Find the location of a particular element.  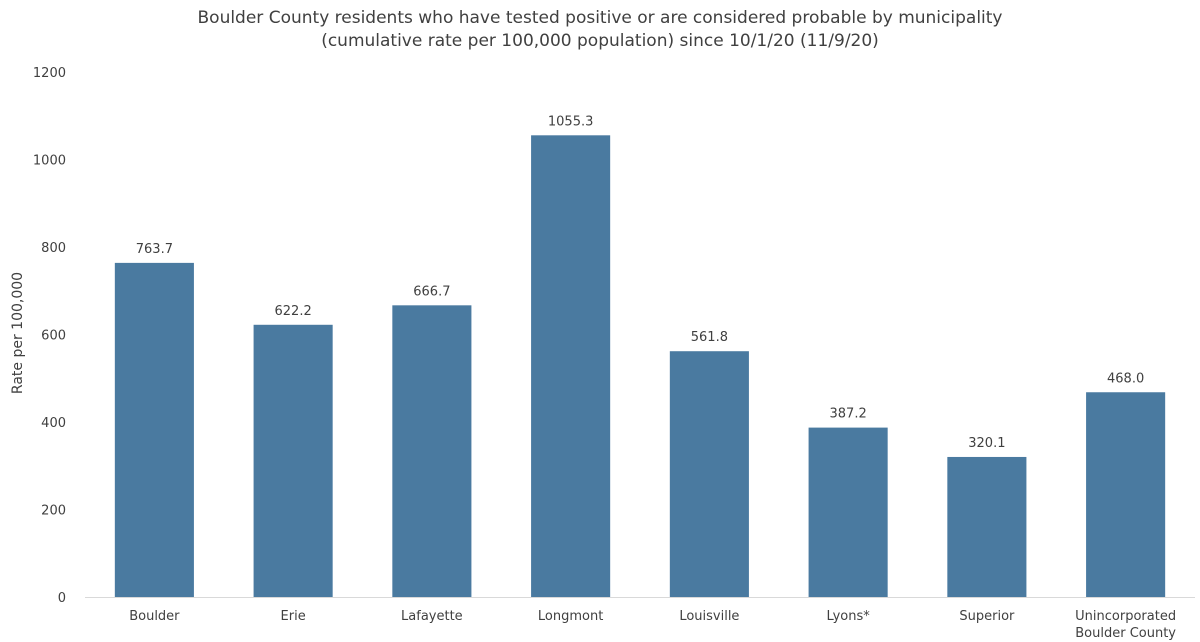

x-category-label: Longmont is located at coordinates (570, 616).